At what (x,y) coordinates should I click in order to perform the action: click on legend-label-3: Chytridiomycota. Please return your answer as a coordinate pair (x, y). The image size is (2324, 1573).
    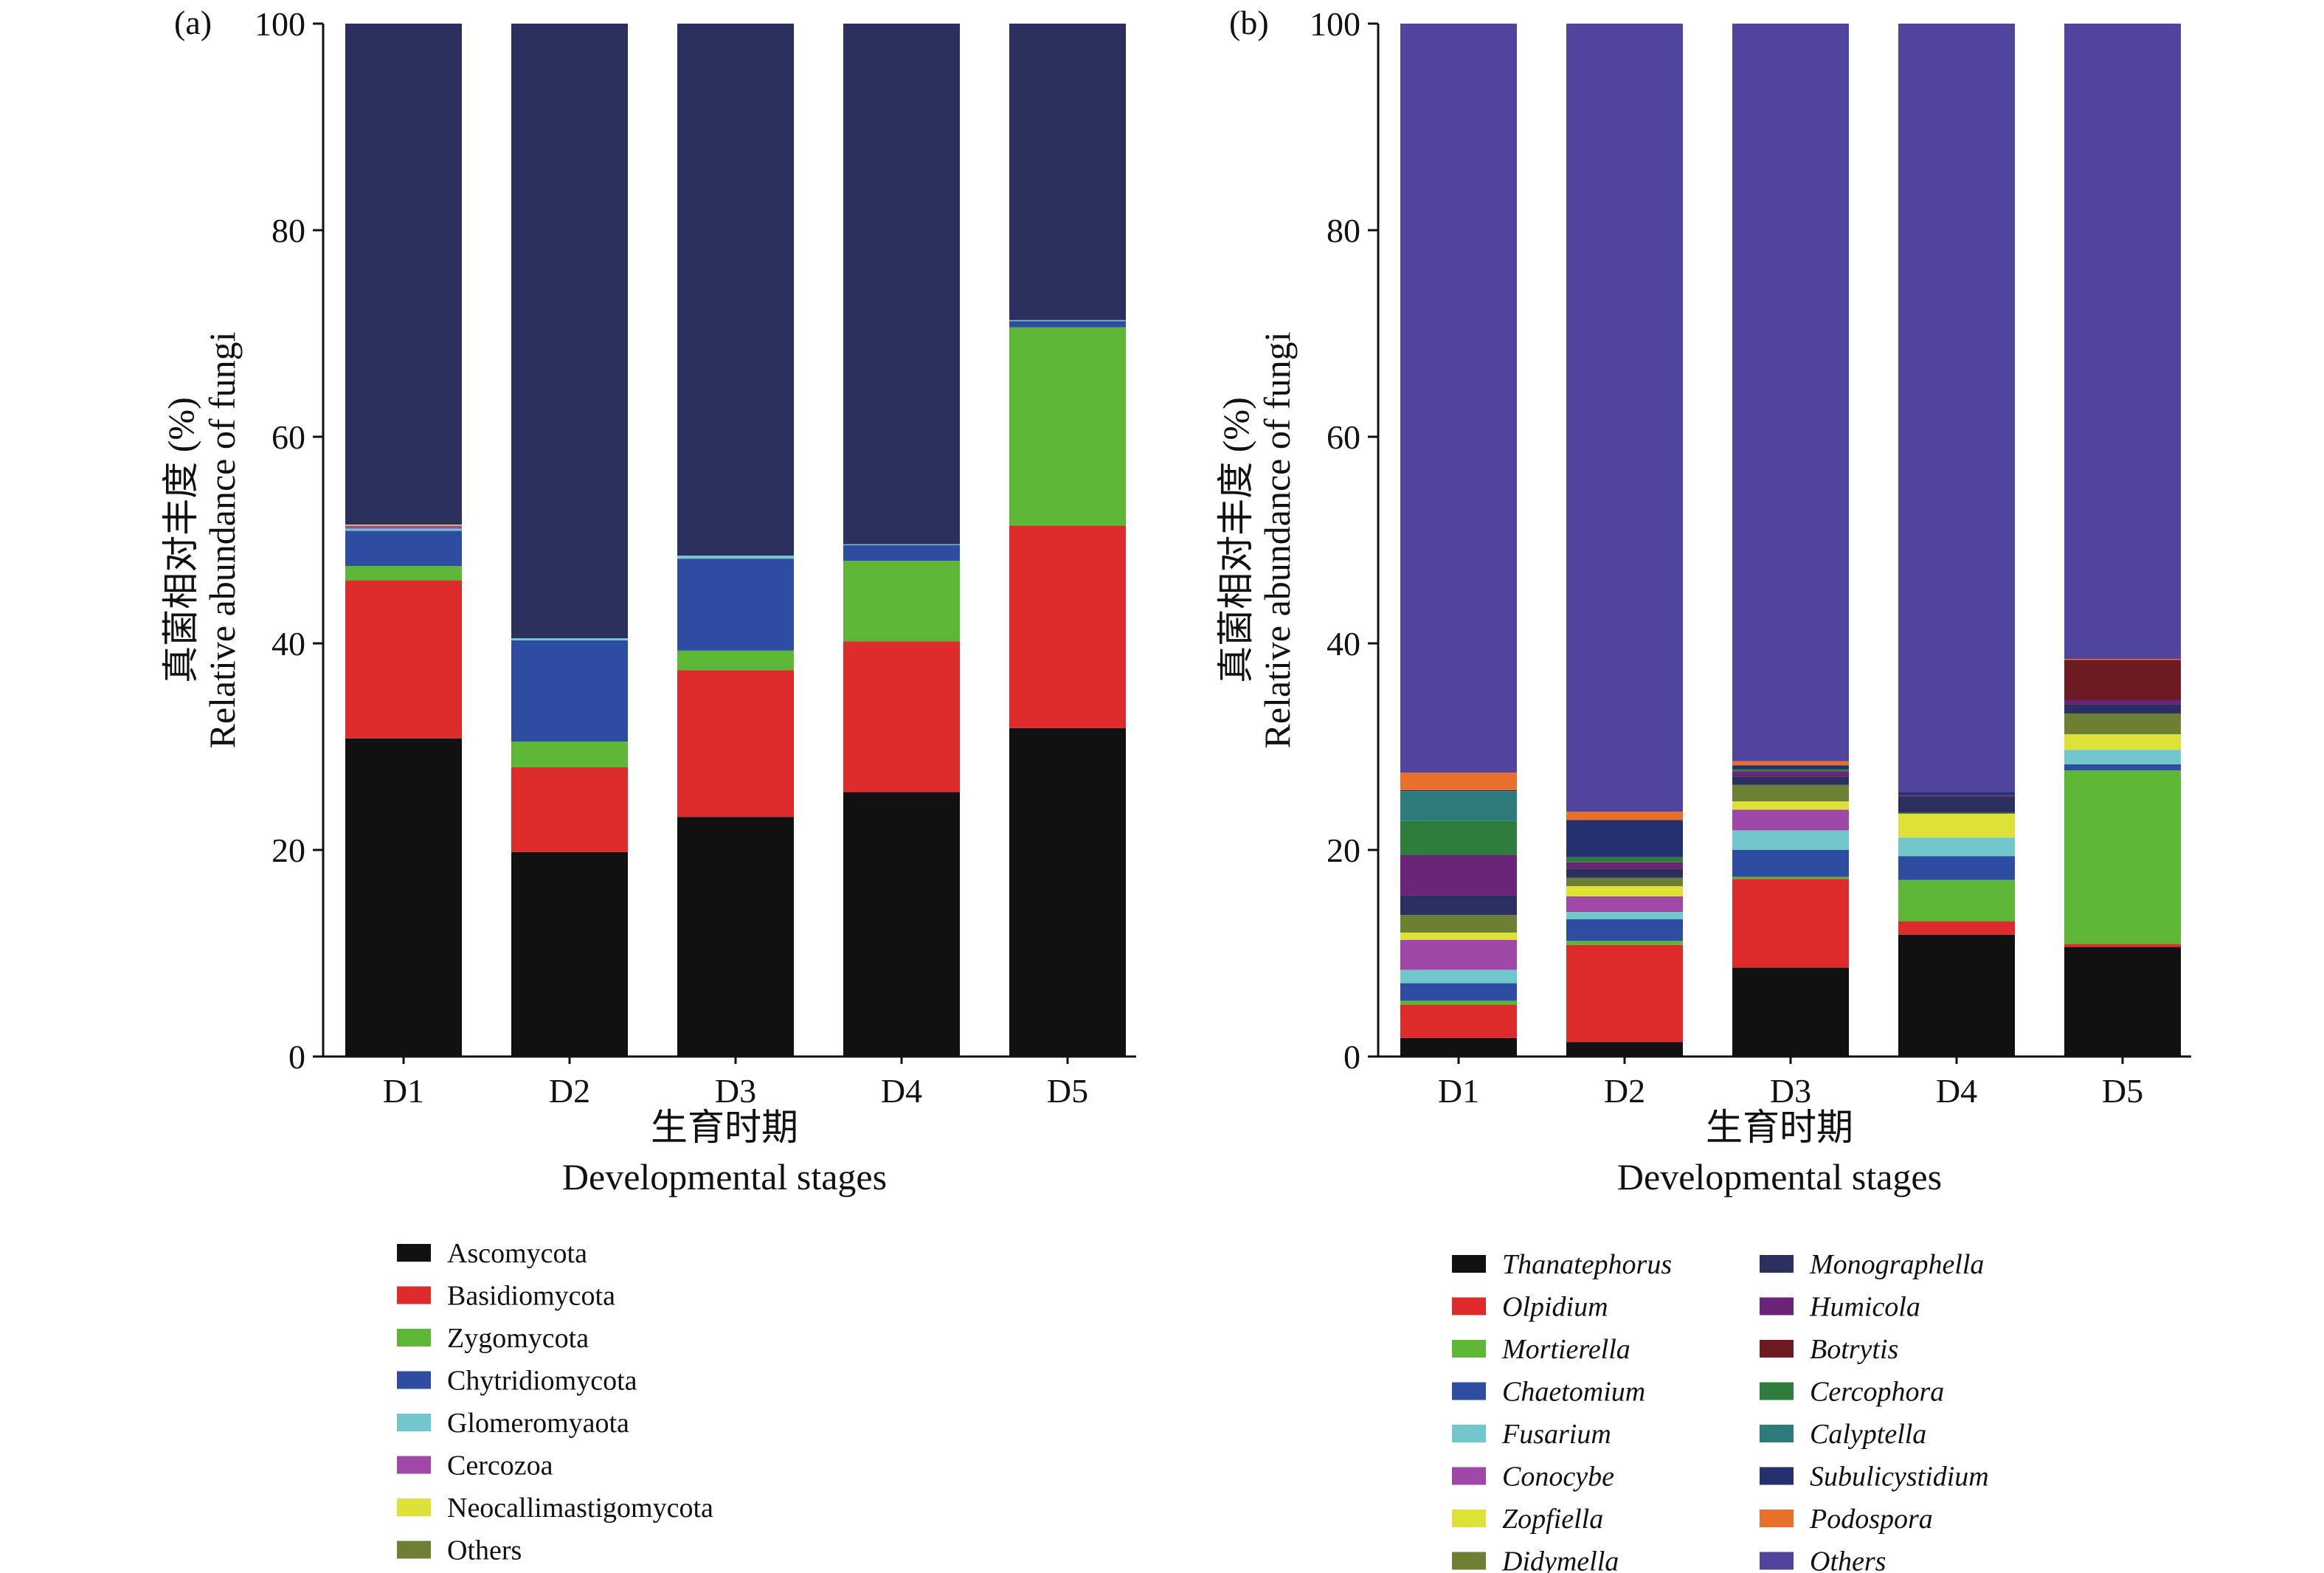
    Looking at the image, I should click on (542, 1381).